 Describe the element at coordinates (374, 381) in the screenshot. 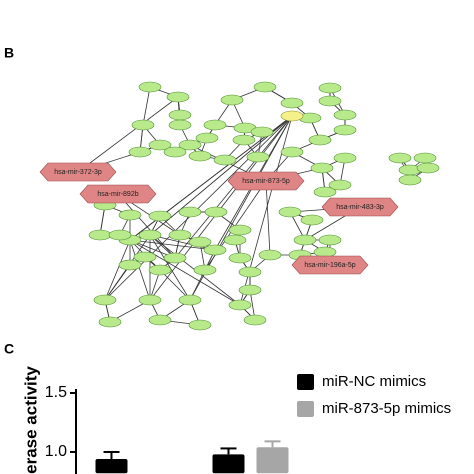

I see `legend-label: miR-NC mimics` at that location.